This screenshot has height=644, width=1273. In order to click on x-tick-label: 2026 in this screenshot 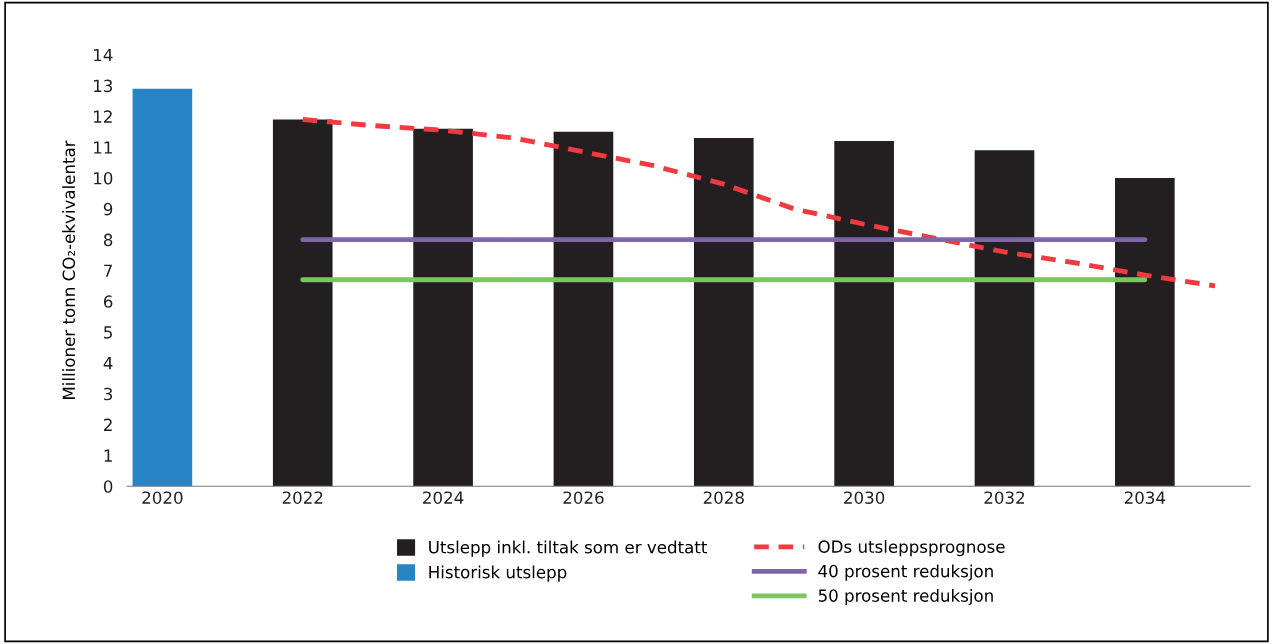, I will do `click(583, 497)`.